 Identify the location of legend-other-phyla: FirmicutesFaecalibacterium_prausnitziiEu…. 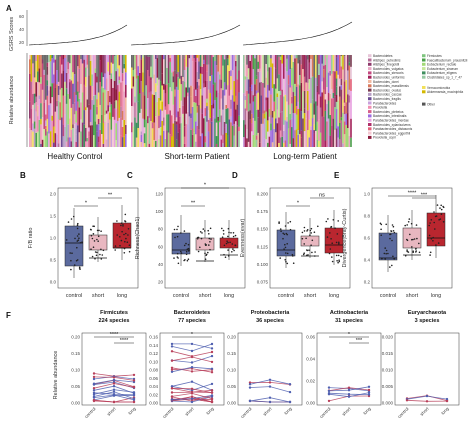
(445, 80).